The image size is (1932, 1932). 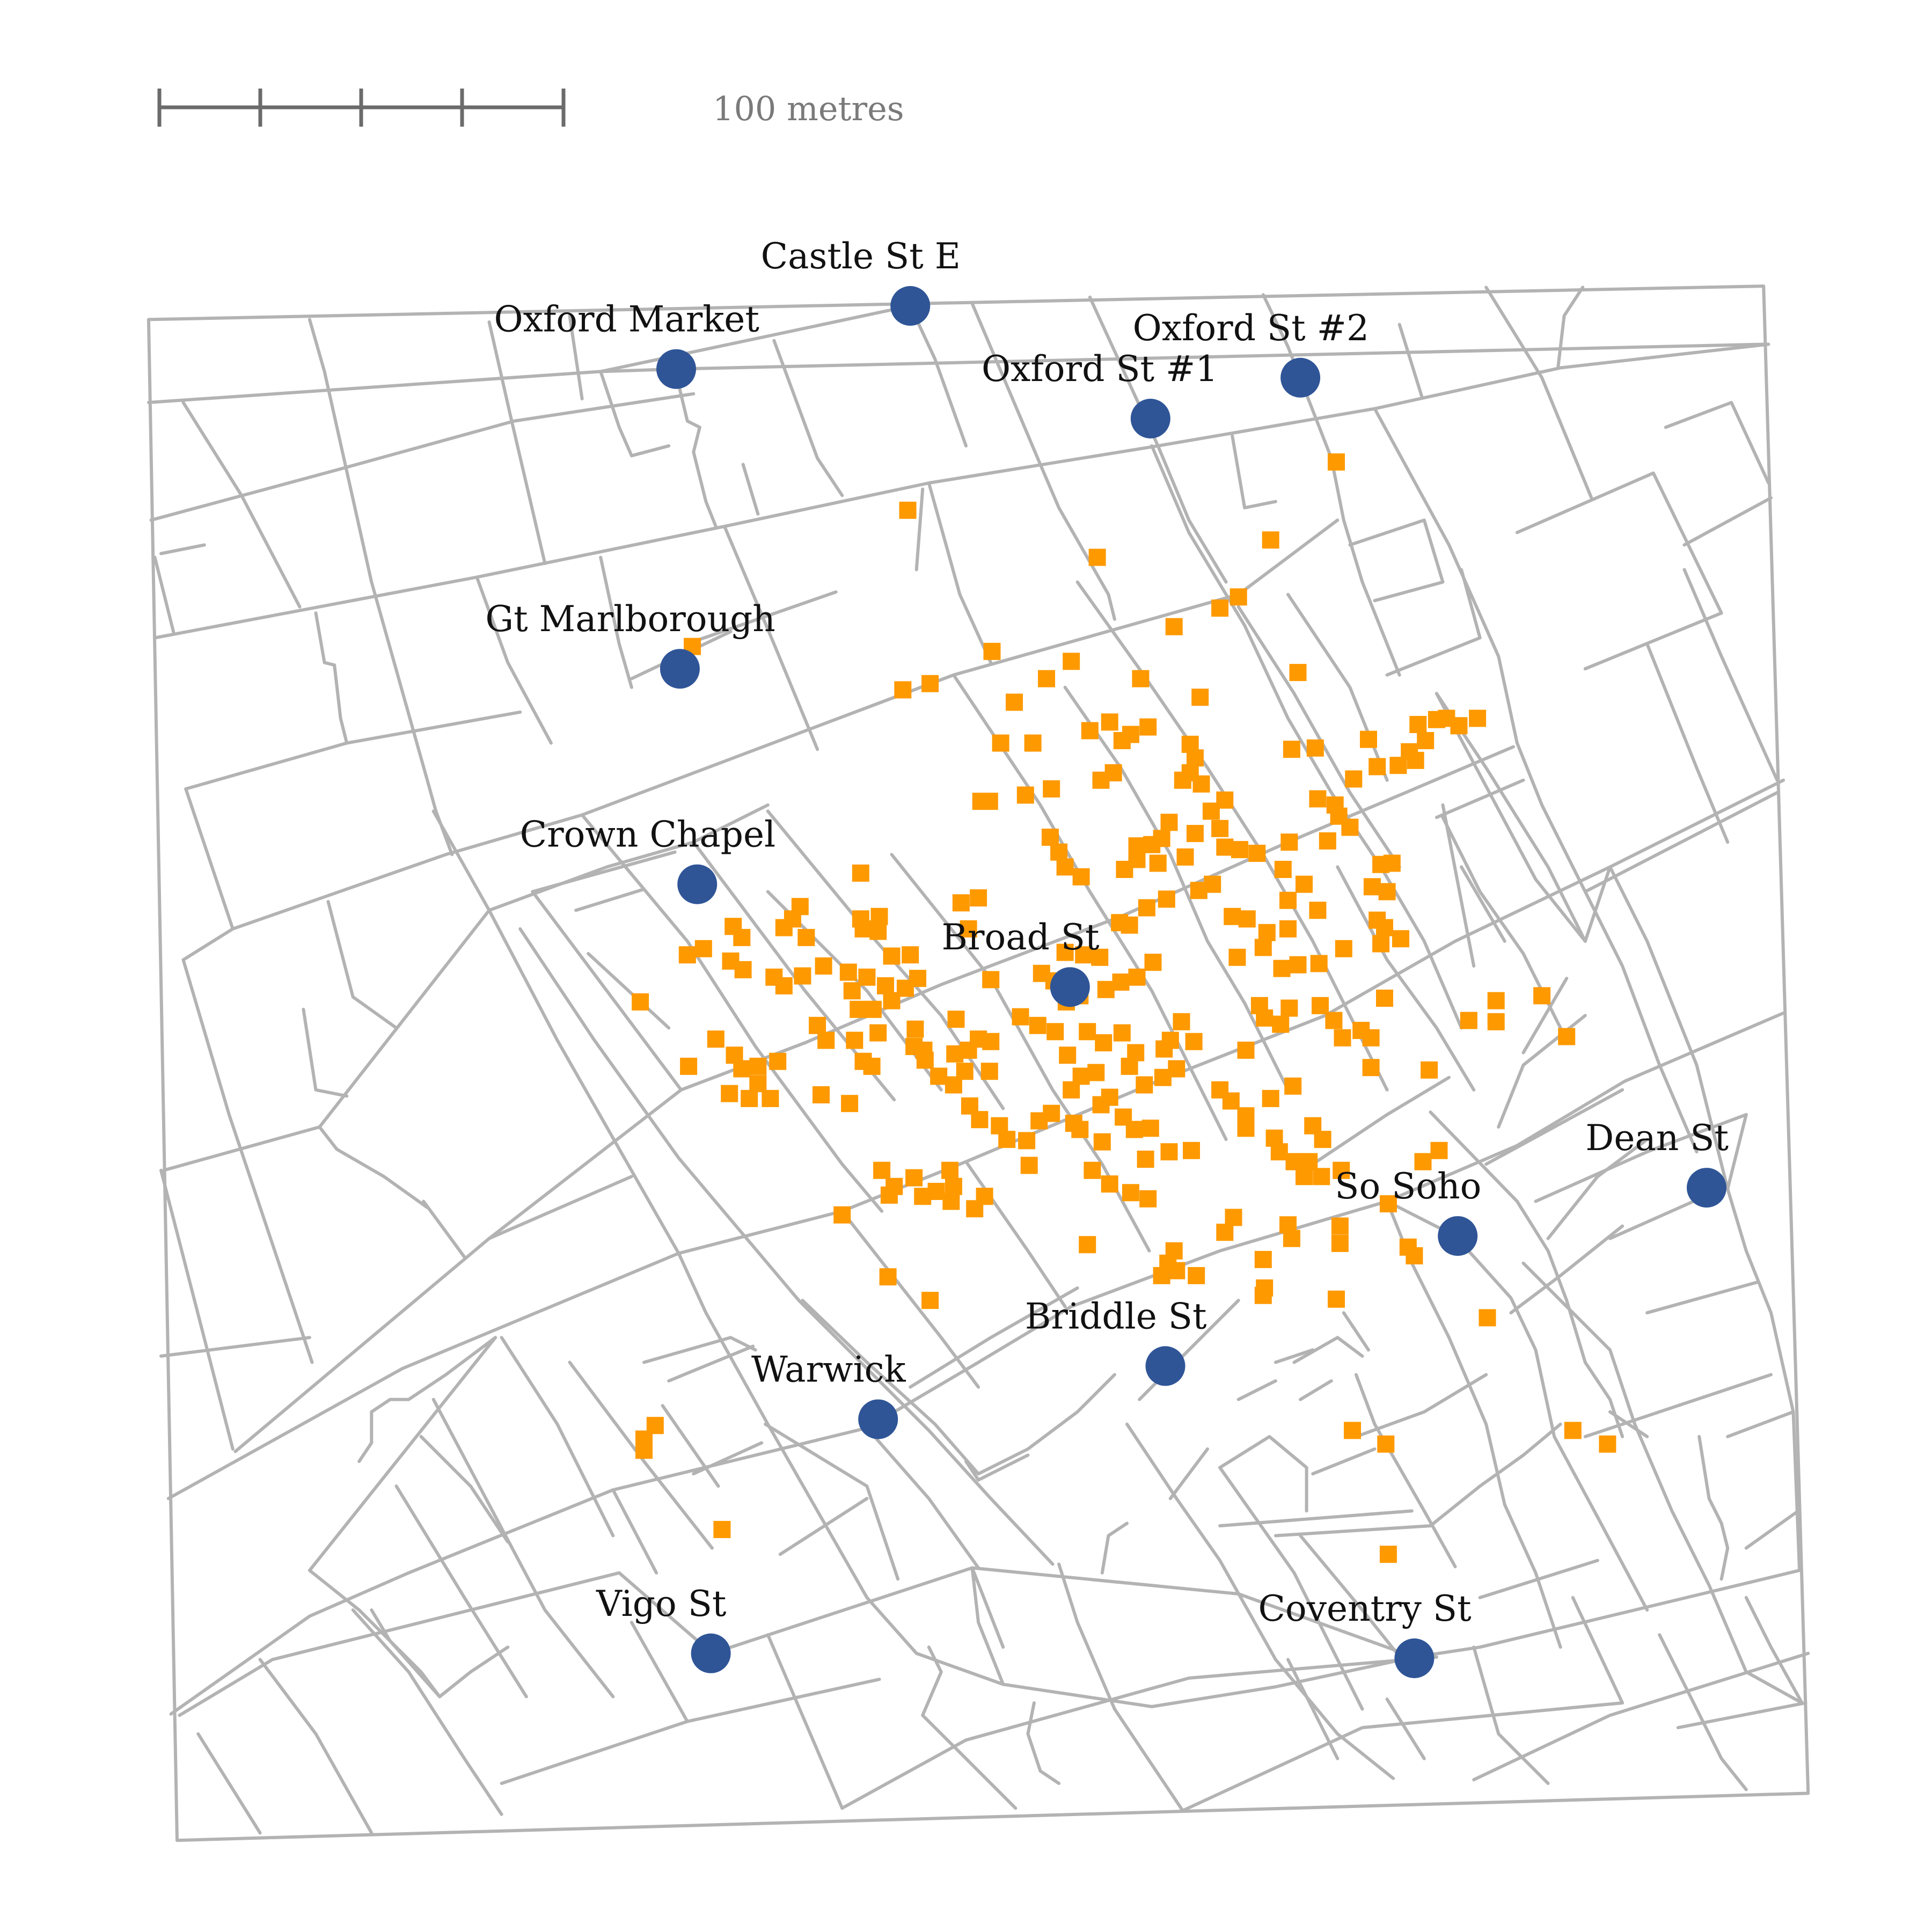 What do you see at coordinates (530, 108) in the screenshot?
I see `scale-bar: 100 metres` at bounding box center [530, 108].